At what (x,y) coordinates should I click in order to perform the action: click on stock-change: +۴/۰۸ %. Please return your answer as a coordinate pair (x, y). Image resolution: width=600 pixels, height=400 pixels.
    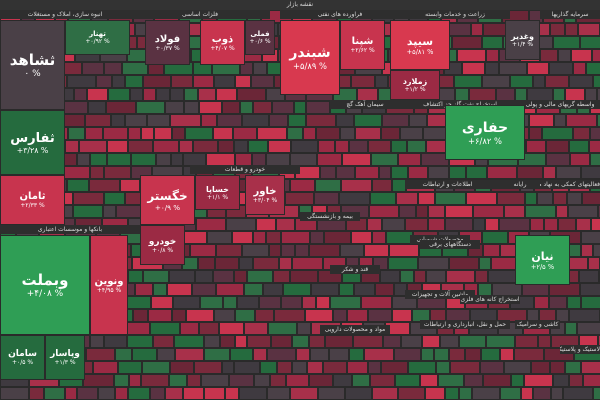
    Looking at the image, I should click on (45, 294).